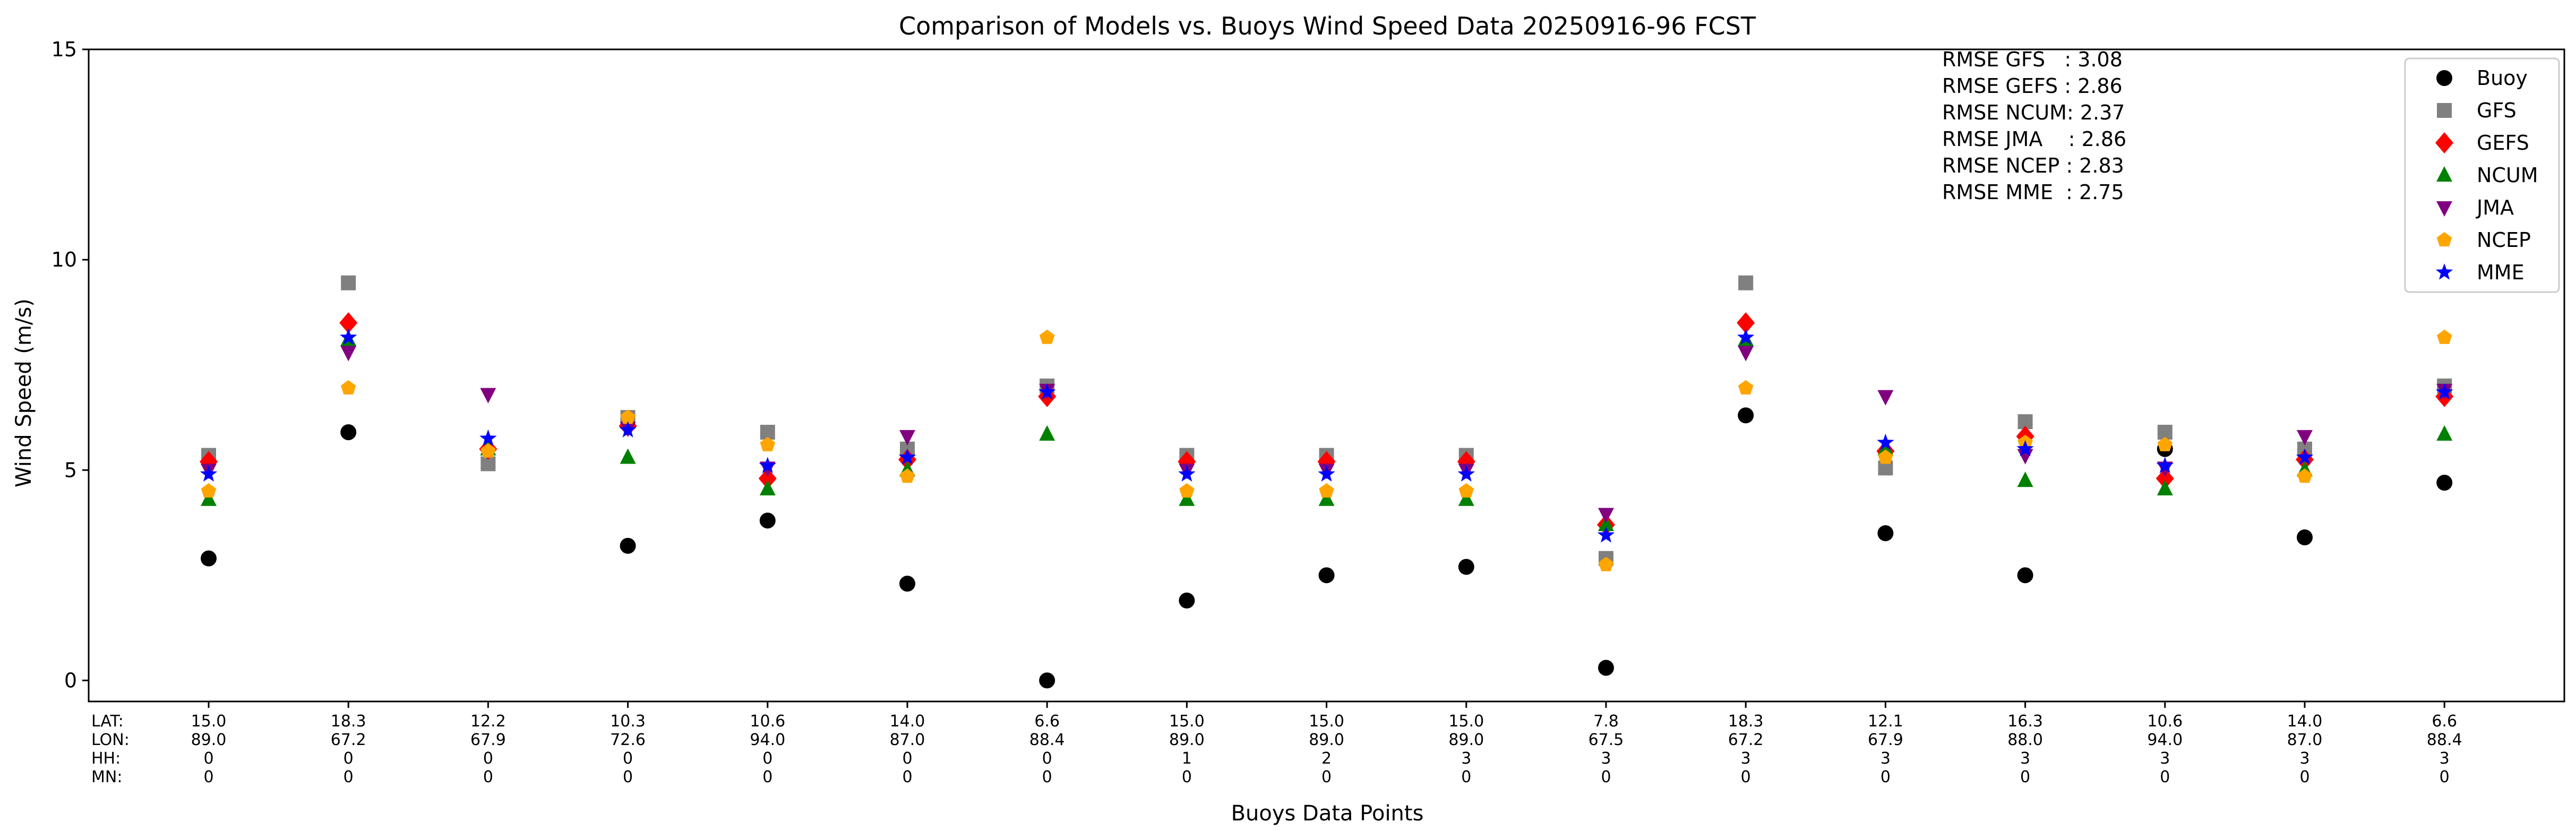  I want to click on x-tick-lat: 18.3, so click(1746, 722).